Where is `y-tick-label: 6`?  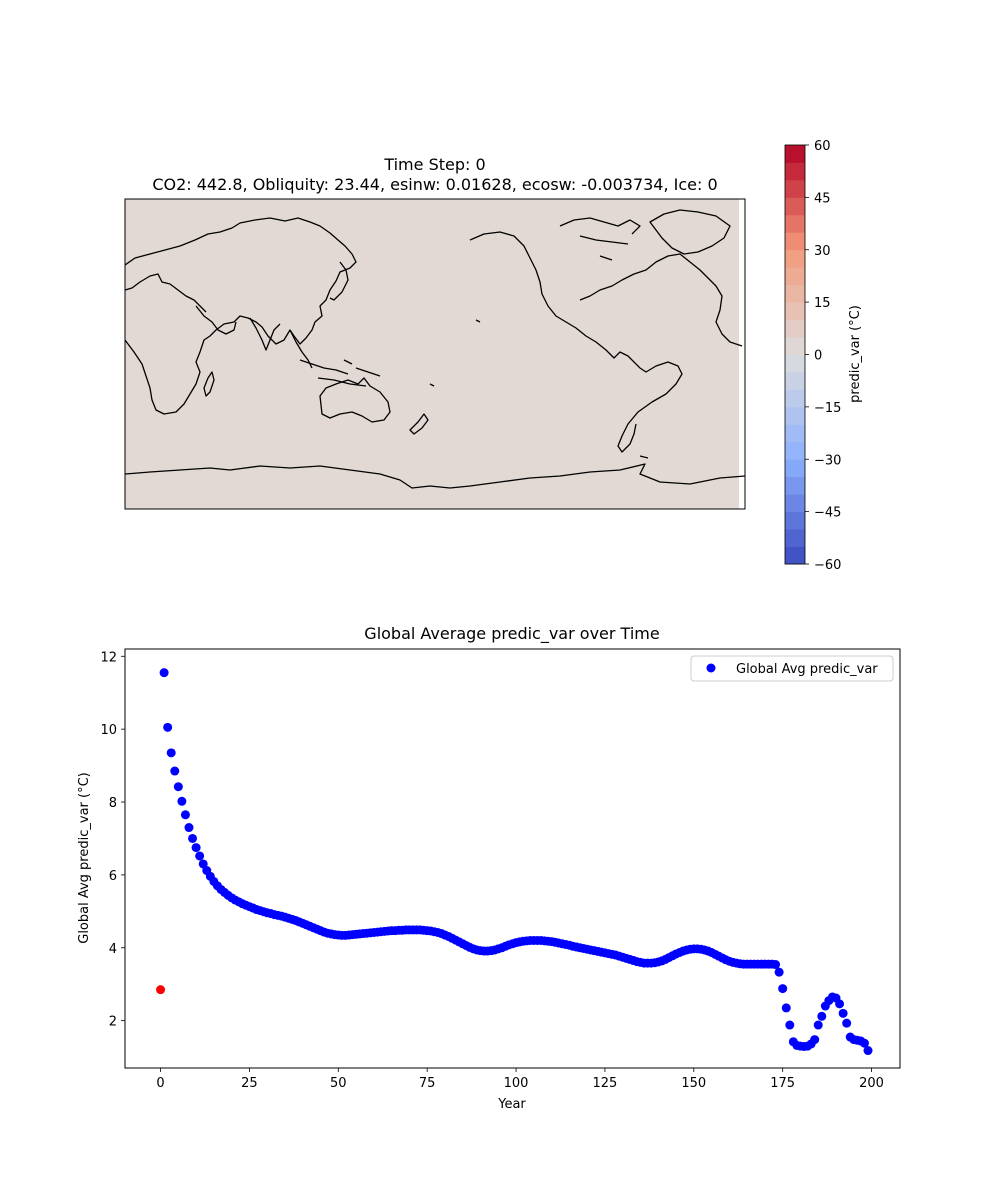 y-tick-label: 6 is located at coordinates (113, 876).